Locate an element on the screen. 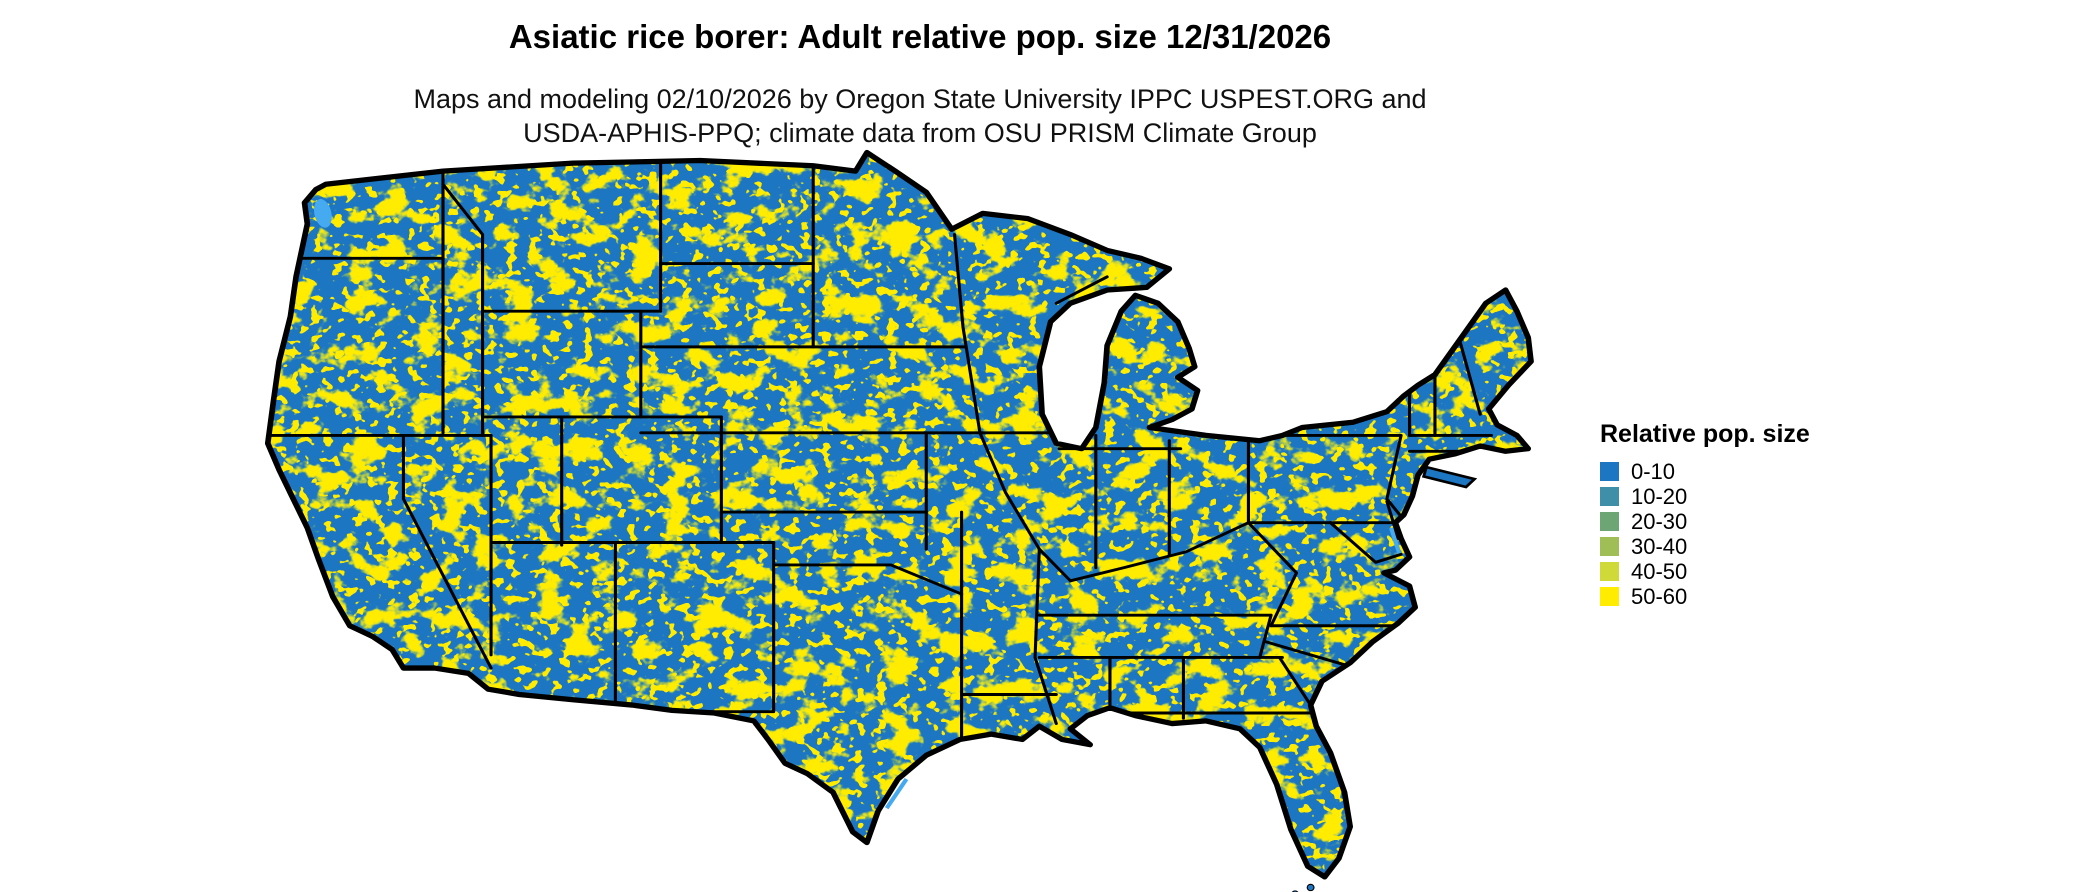  gulf-coast-water is located at coordinates (896, 794).